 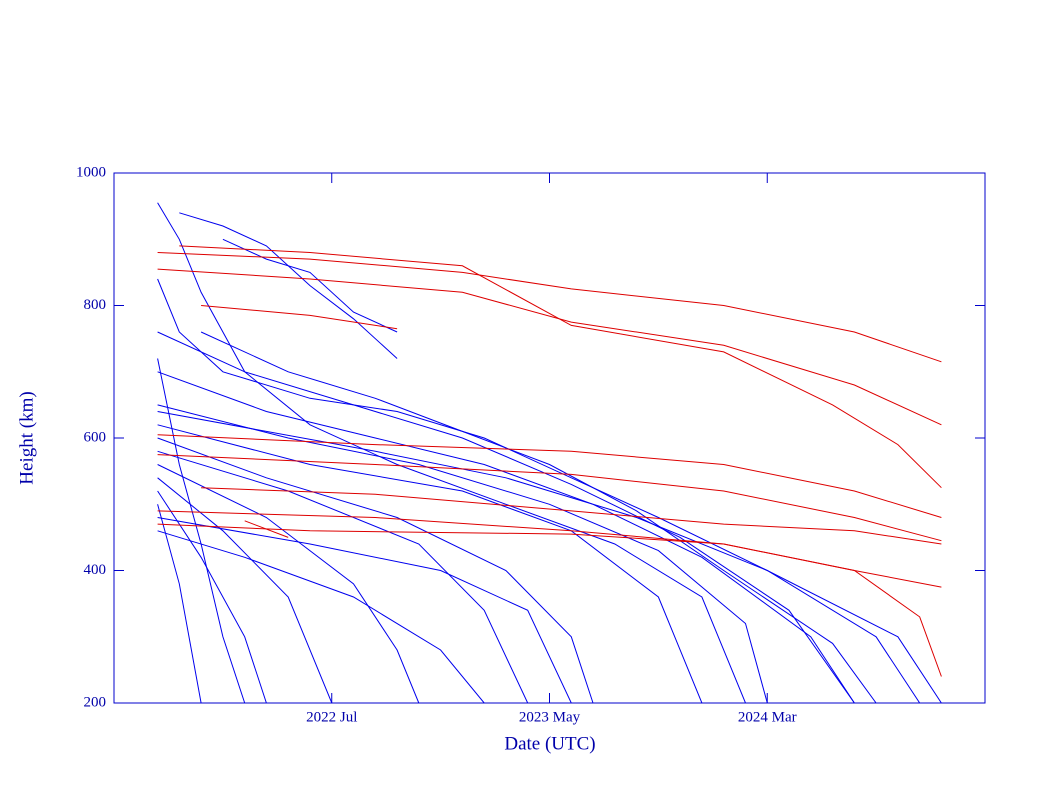 I want to click on x-tick-label: 2024 Mar, so click(x=767, y=717).